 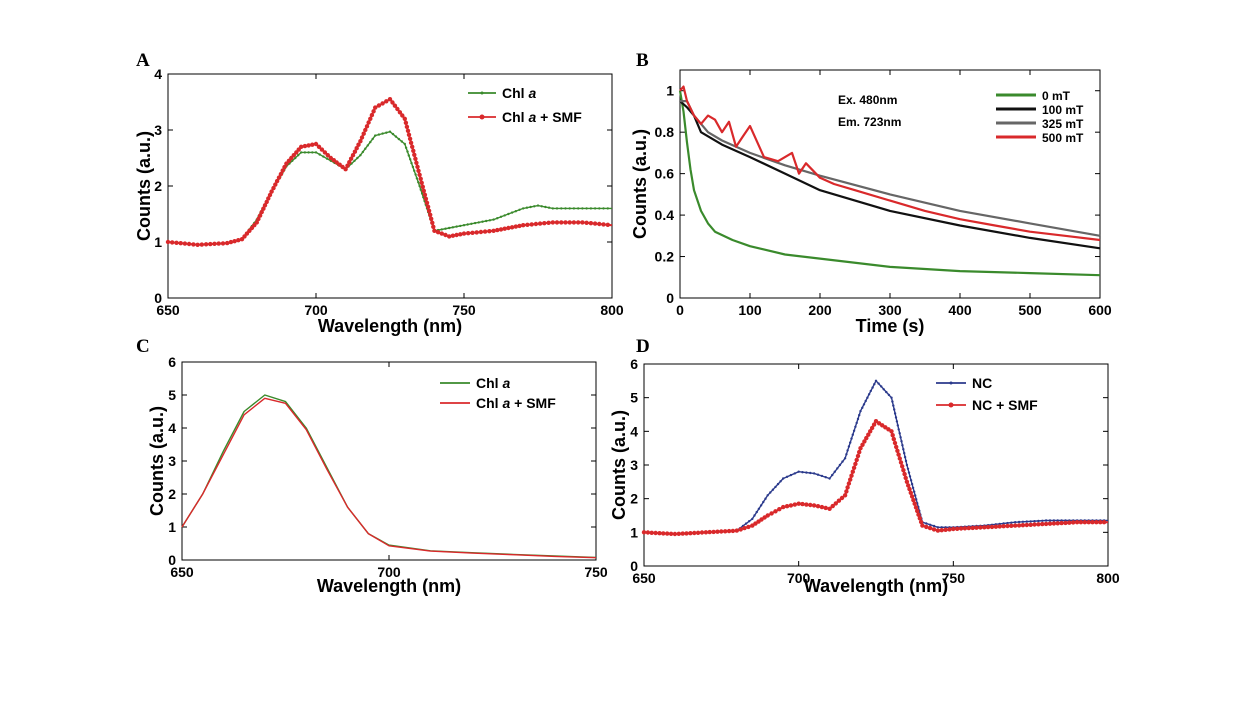 What do you see at coordinates (634, 431) in the screenshot?
I see `y-tick-label: 4` at bounding box center [634, 431].